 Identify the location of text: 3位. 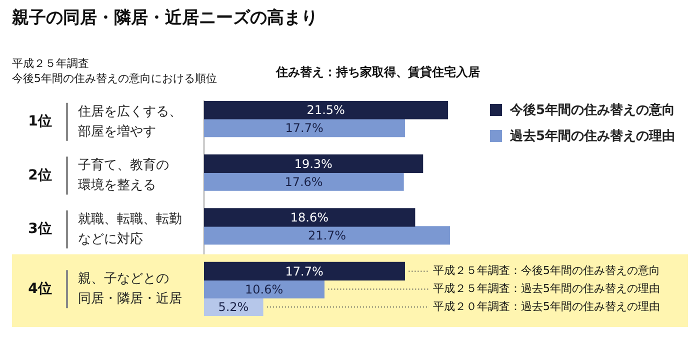
(40, 229).